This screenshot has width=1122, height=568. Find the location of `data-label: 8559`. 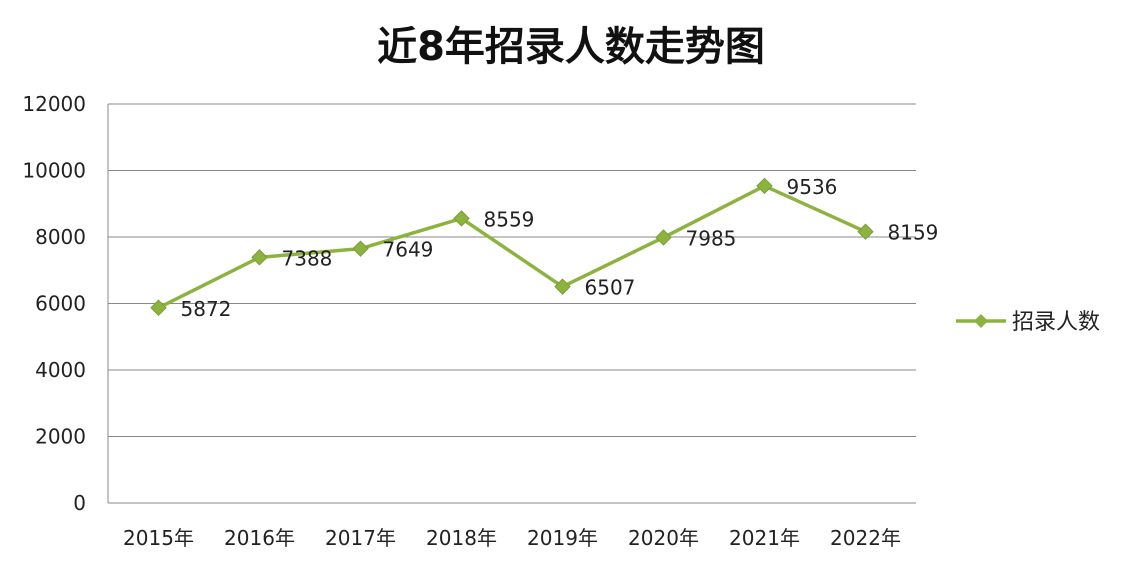

data-label: 8559 is located at coordinates (509, 219).